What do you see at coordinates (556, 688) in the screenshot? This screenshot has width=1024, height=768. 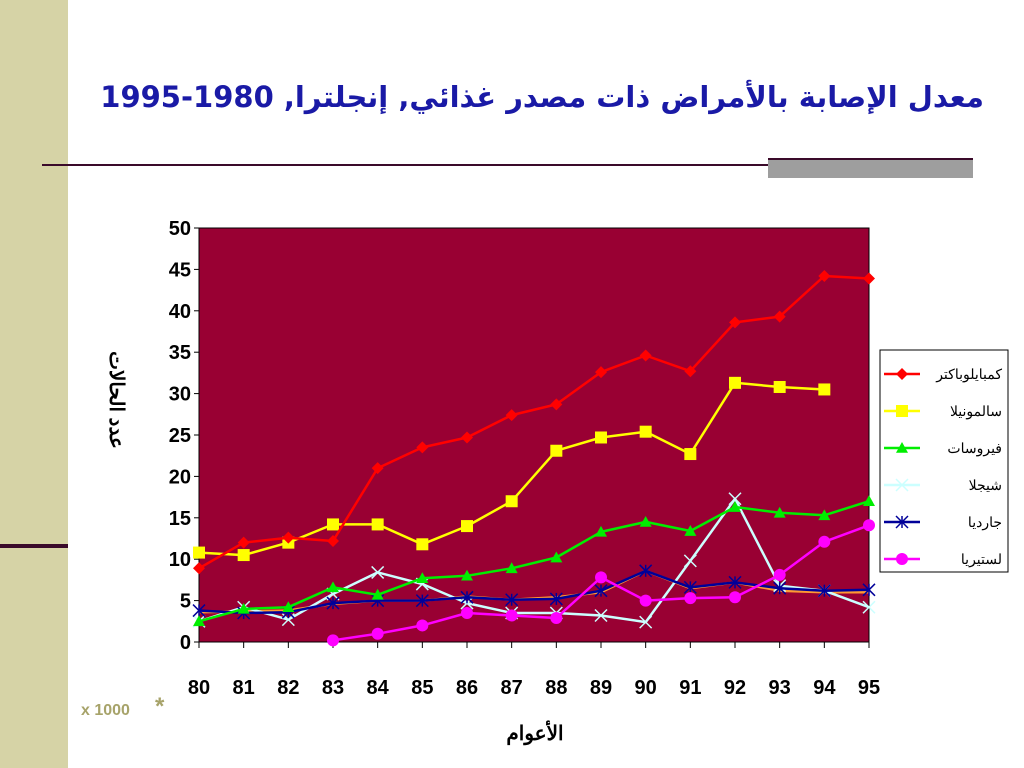 I see `x-tick-label: 88` at bounding box center [556, 688].